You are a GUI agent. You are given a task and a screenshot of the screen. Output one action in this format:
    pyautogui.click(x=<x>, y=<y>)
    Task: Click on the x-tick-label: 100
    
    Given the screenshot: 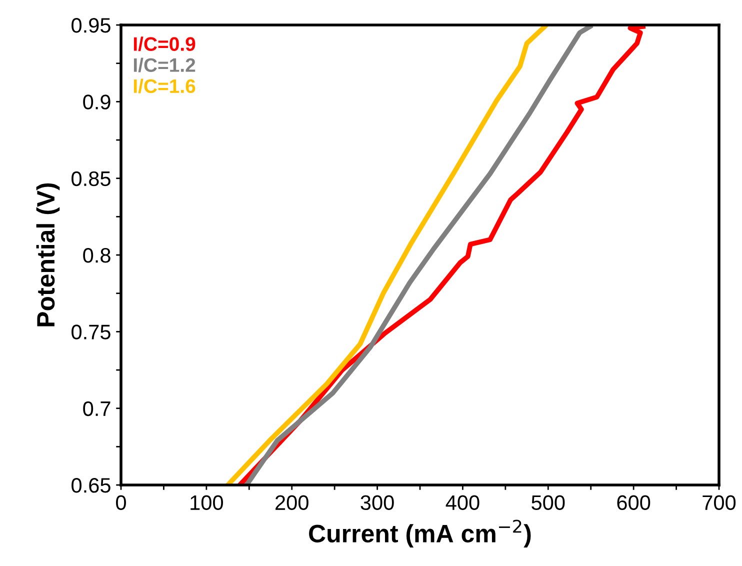 What is the action you would take?
    pyautogui.click(x=206, y=502)
    